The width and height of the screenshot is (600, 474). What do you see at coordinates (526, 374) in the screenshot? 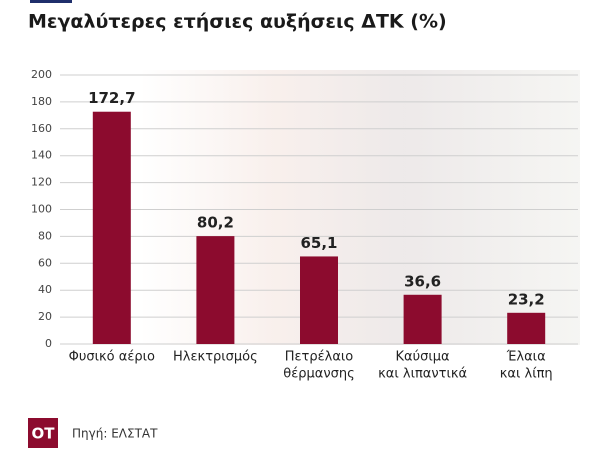
I see `x-tick-label: και λίπη` at bounding box center [526, 374].